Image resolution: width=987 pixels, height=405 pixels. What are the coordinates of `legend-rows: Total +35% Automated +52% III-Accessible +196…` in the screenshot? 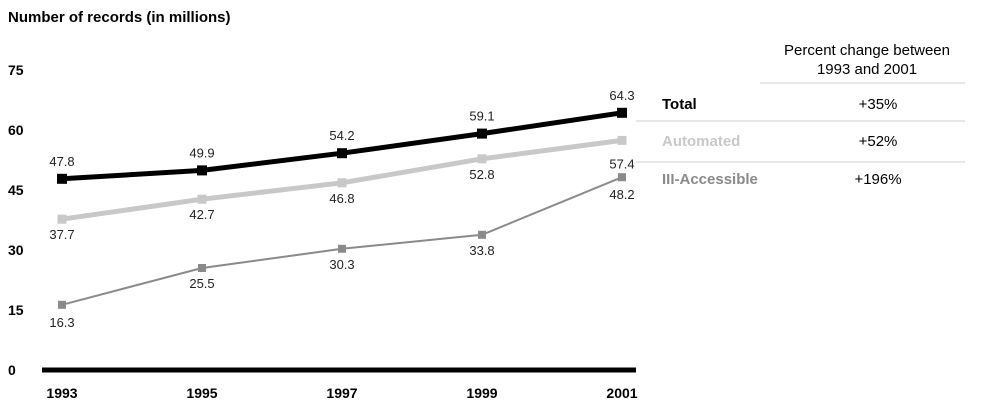 It's located at (782, 142).